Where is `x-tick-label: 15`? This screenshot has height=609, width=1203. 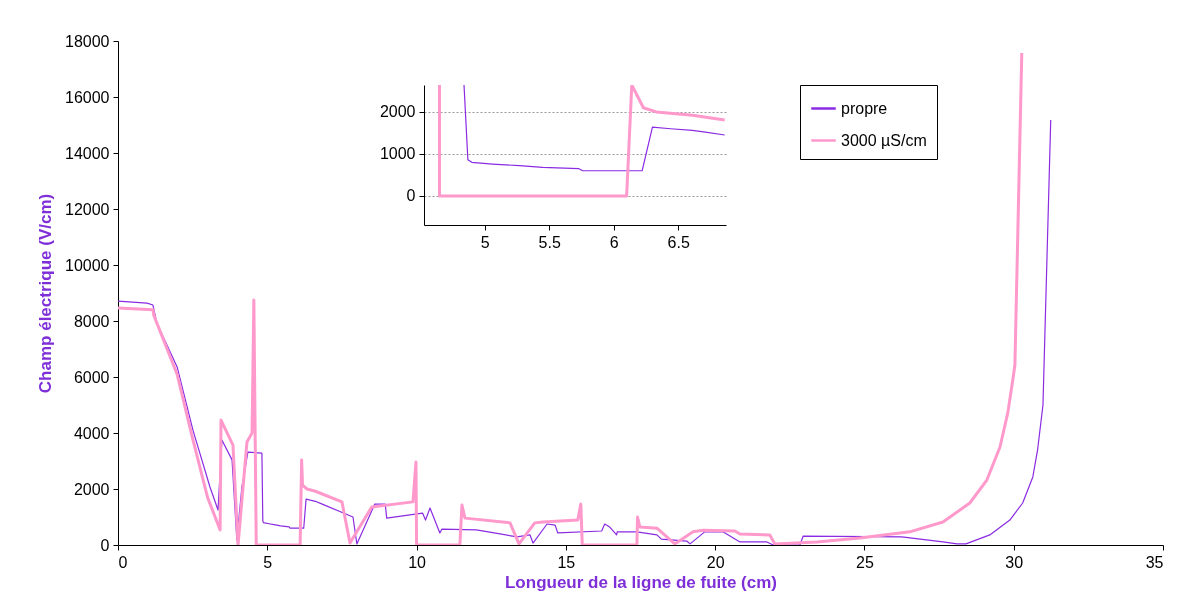 x-tick-label: 15 is located at coordinates (566, 562).